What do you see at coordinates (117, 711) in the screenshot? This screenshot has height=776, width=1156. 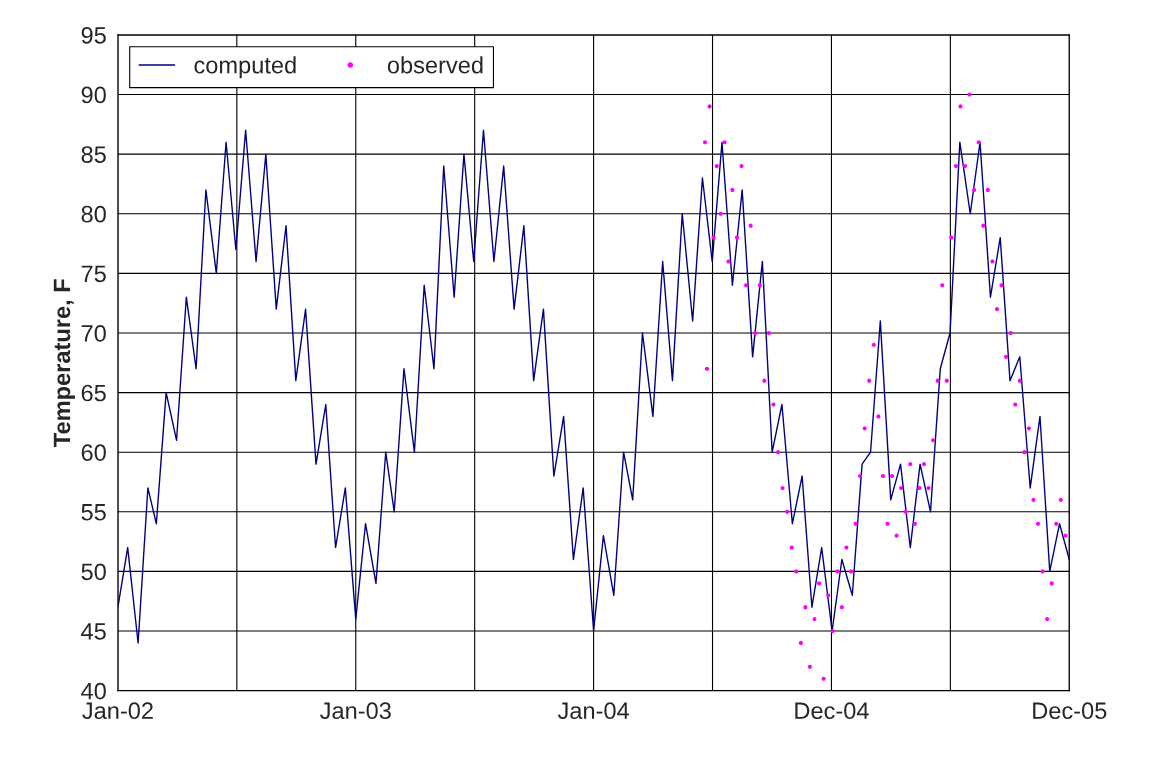 I see `x-tick-label: Jan-02` at bounding box center [117, 711].